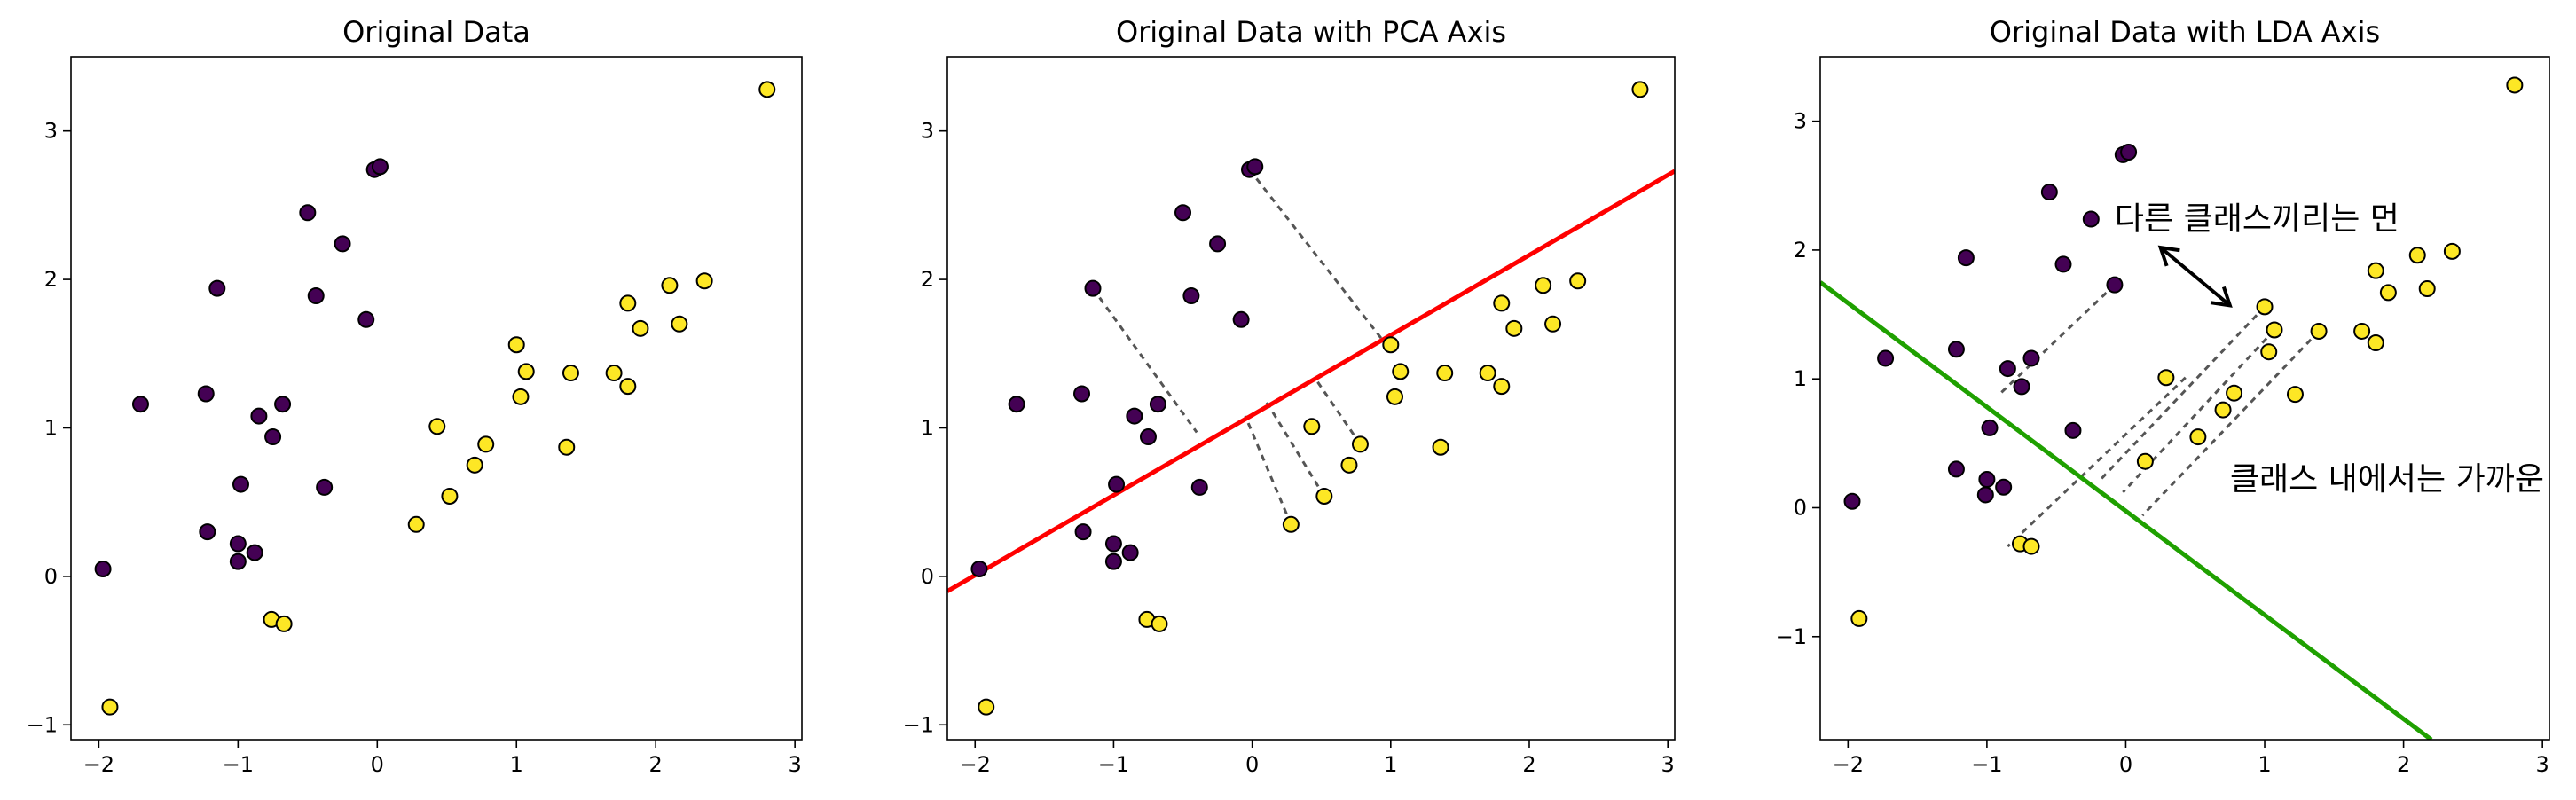 The height and width of the screenshot is (800, 2576). Describe the element at coordinates (2221, 297) in the screenshot. I see `arrow-head-end` at that location.